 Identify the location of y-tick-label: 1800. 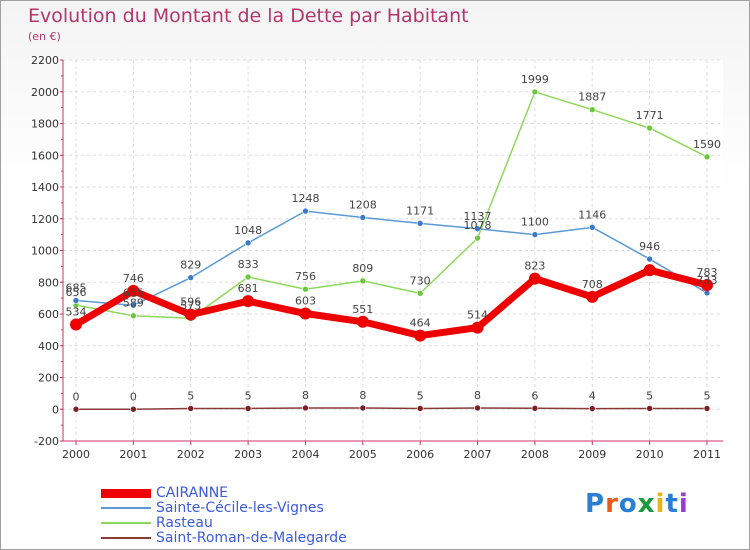
(45, 124).